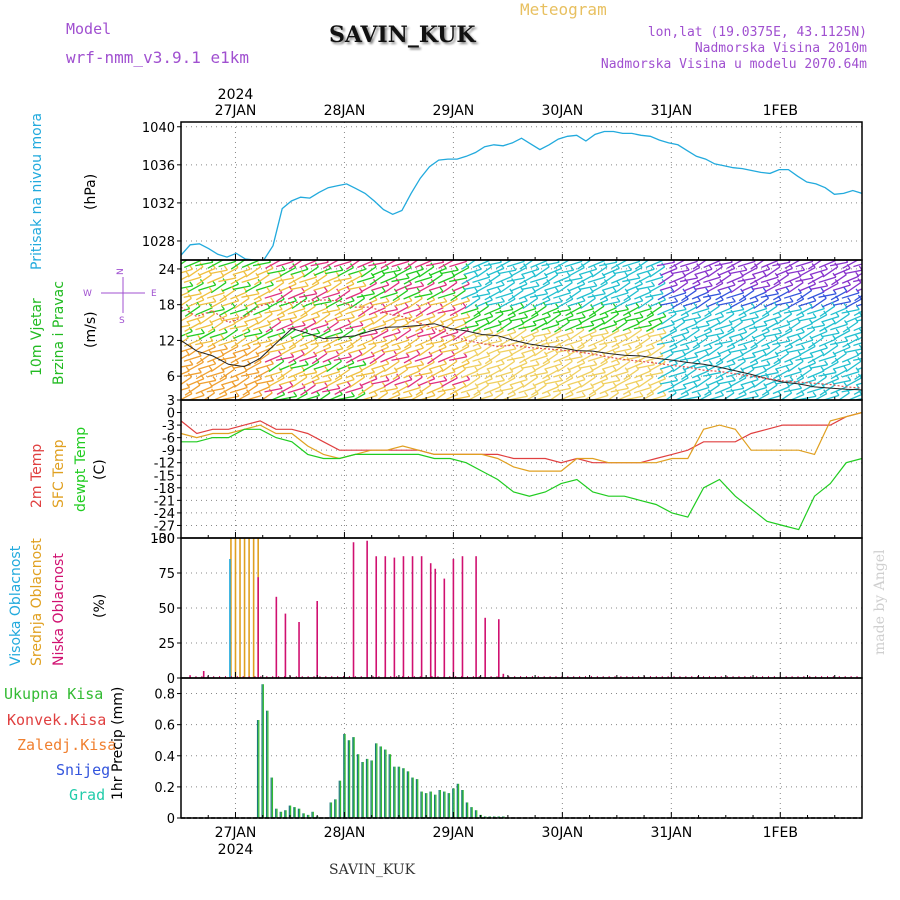 The width and height of the screenshot is (900, 900). Describe the element at coordinates (164, 526) in the screenshot. I see `y-tick-label: -27` at that location.